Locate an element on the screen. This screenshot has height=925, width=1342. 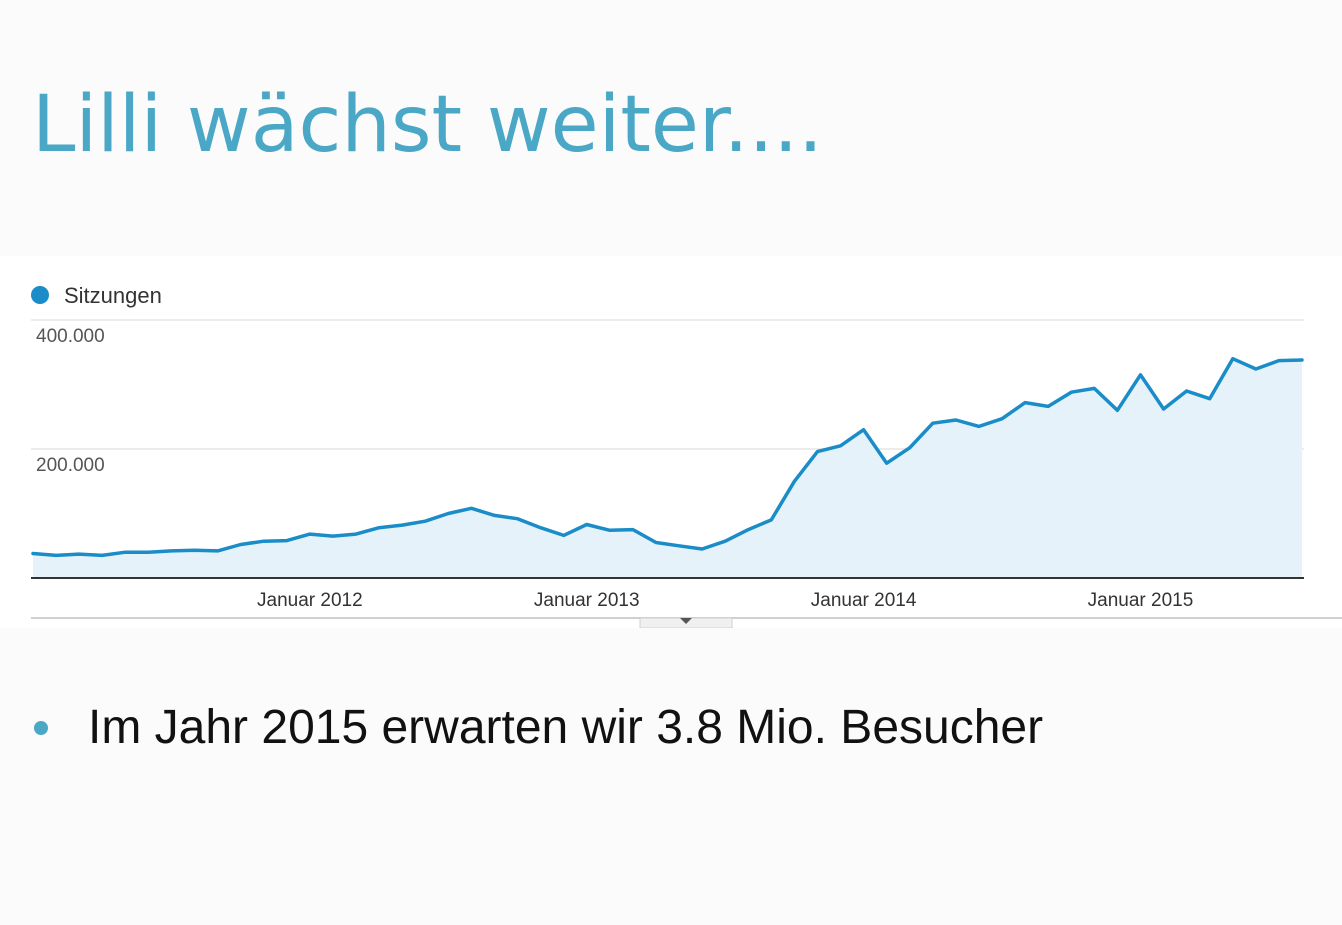
legend: Sitzungen is located at coordinates (96, 295).